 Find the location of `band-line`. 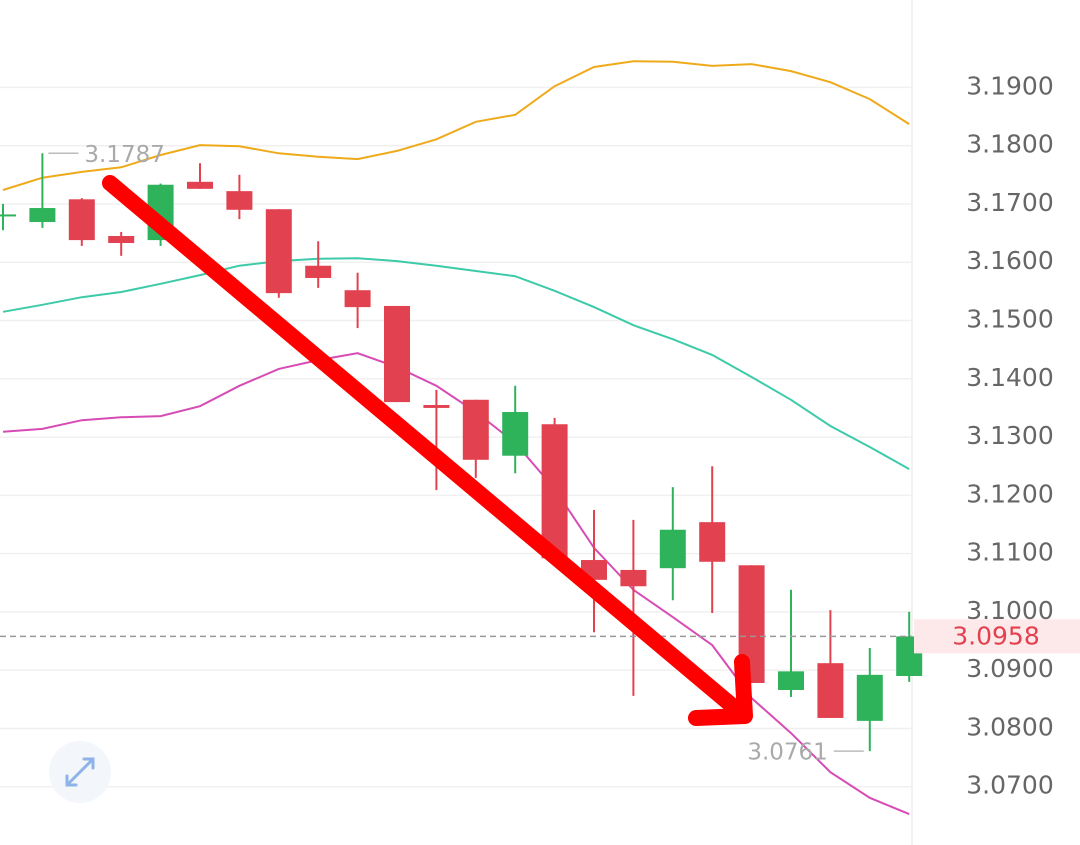

band-line is located at coordinates (456, 125).